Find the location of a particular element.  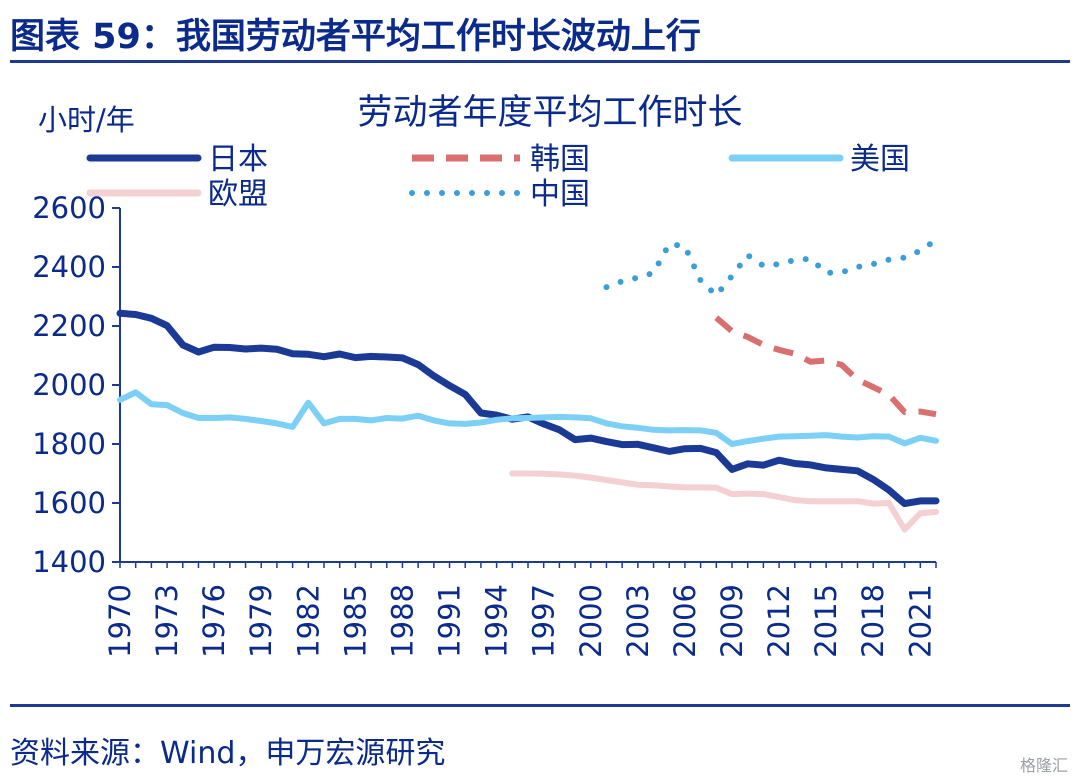

x-tick-label: 1973 is located at coordinates (167, 621).